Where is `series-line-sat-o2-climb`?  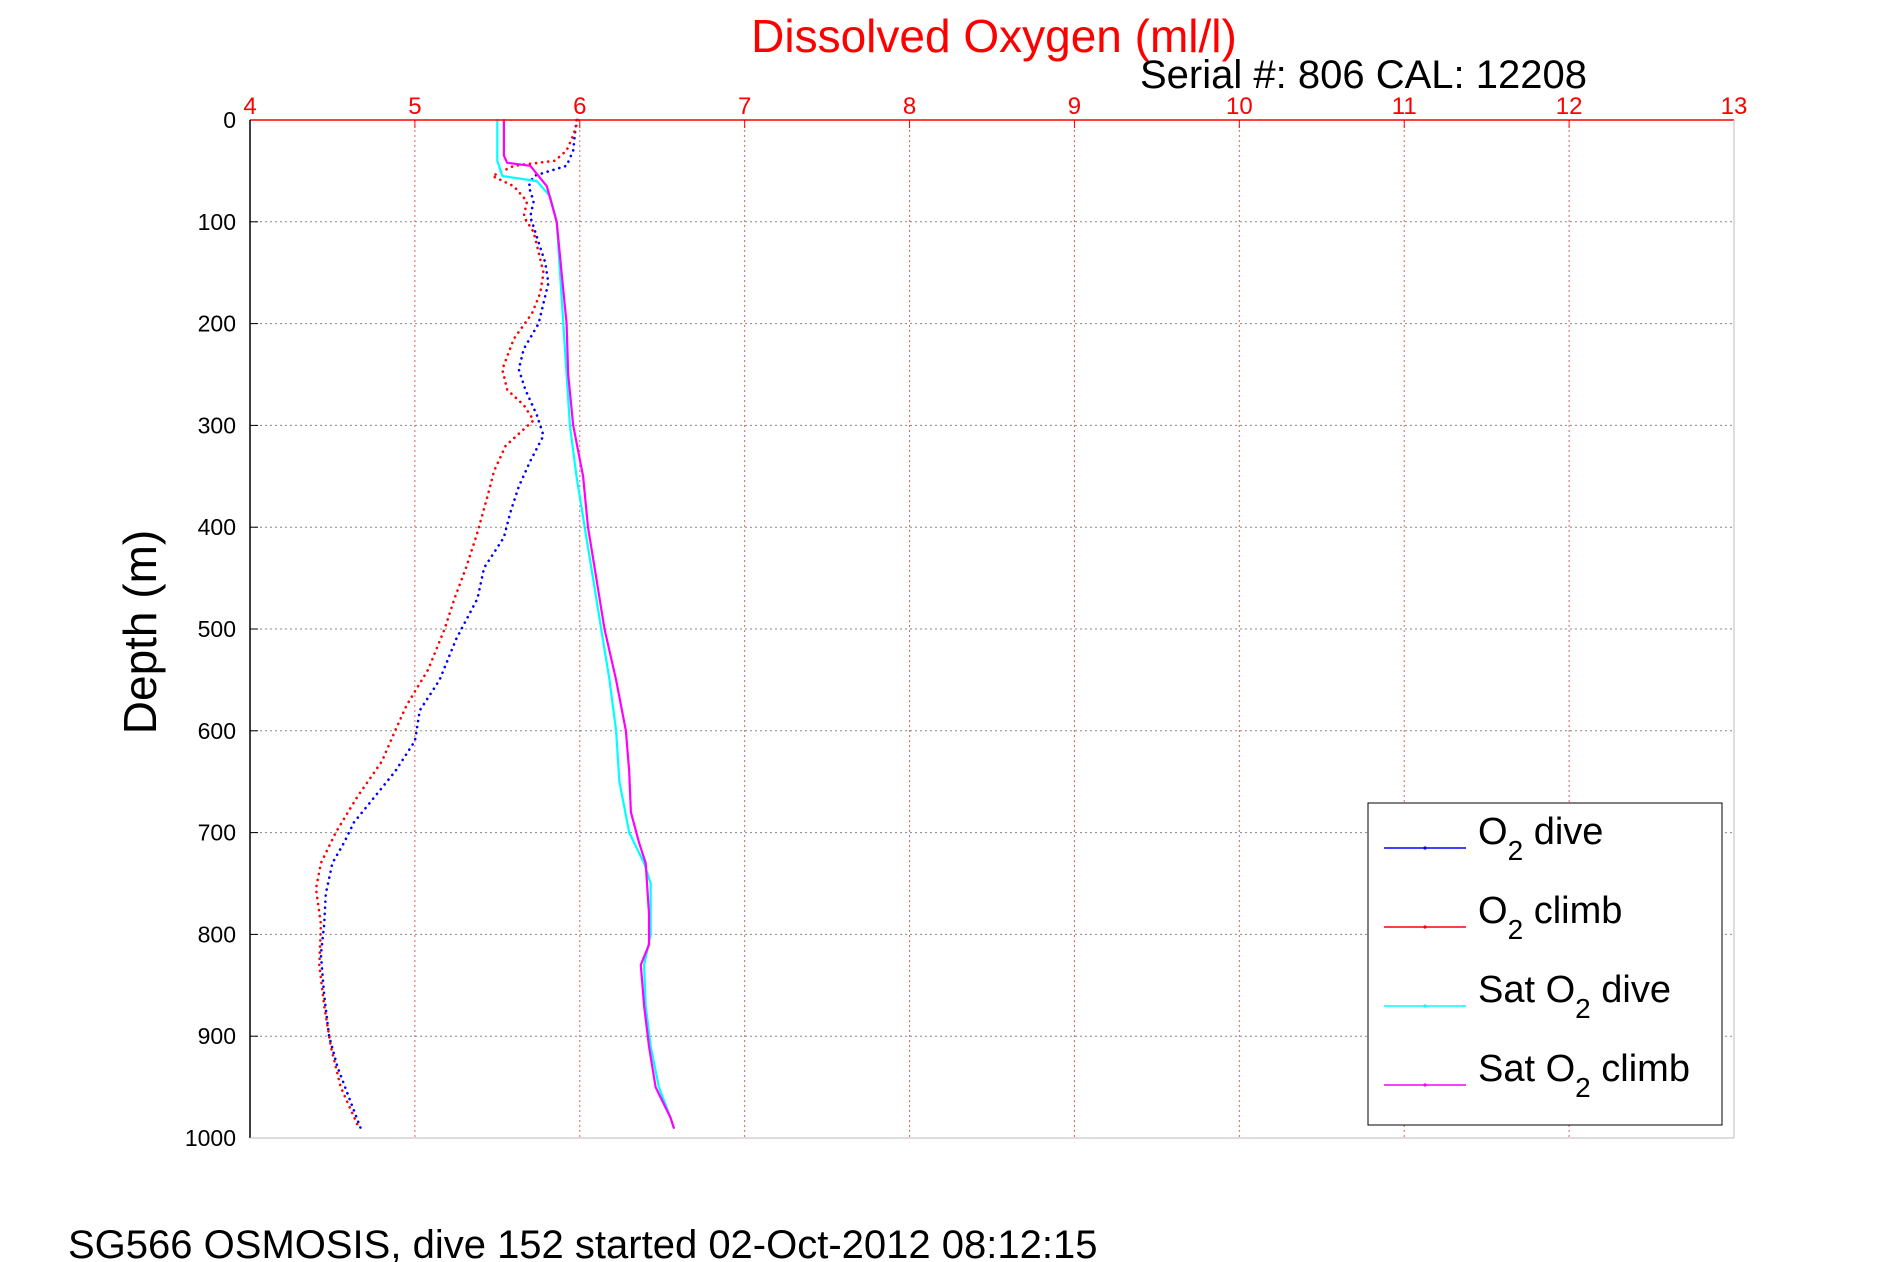
series-line-sat-o2-climb is located at coordinates (588, 623).